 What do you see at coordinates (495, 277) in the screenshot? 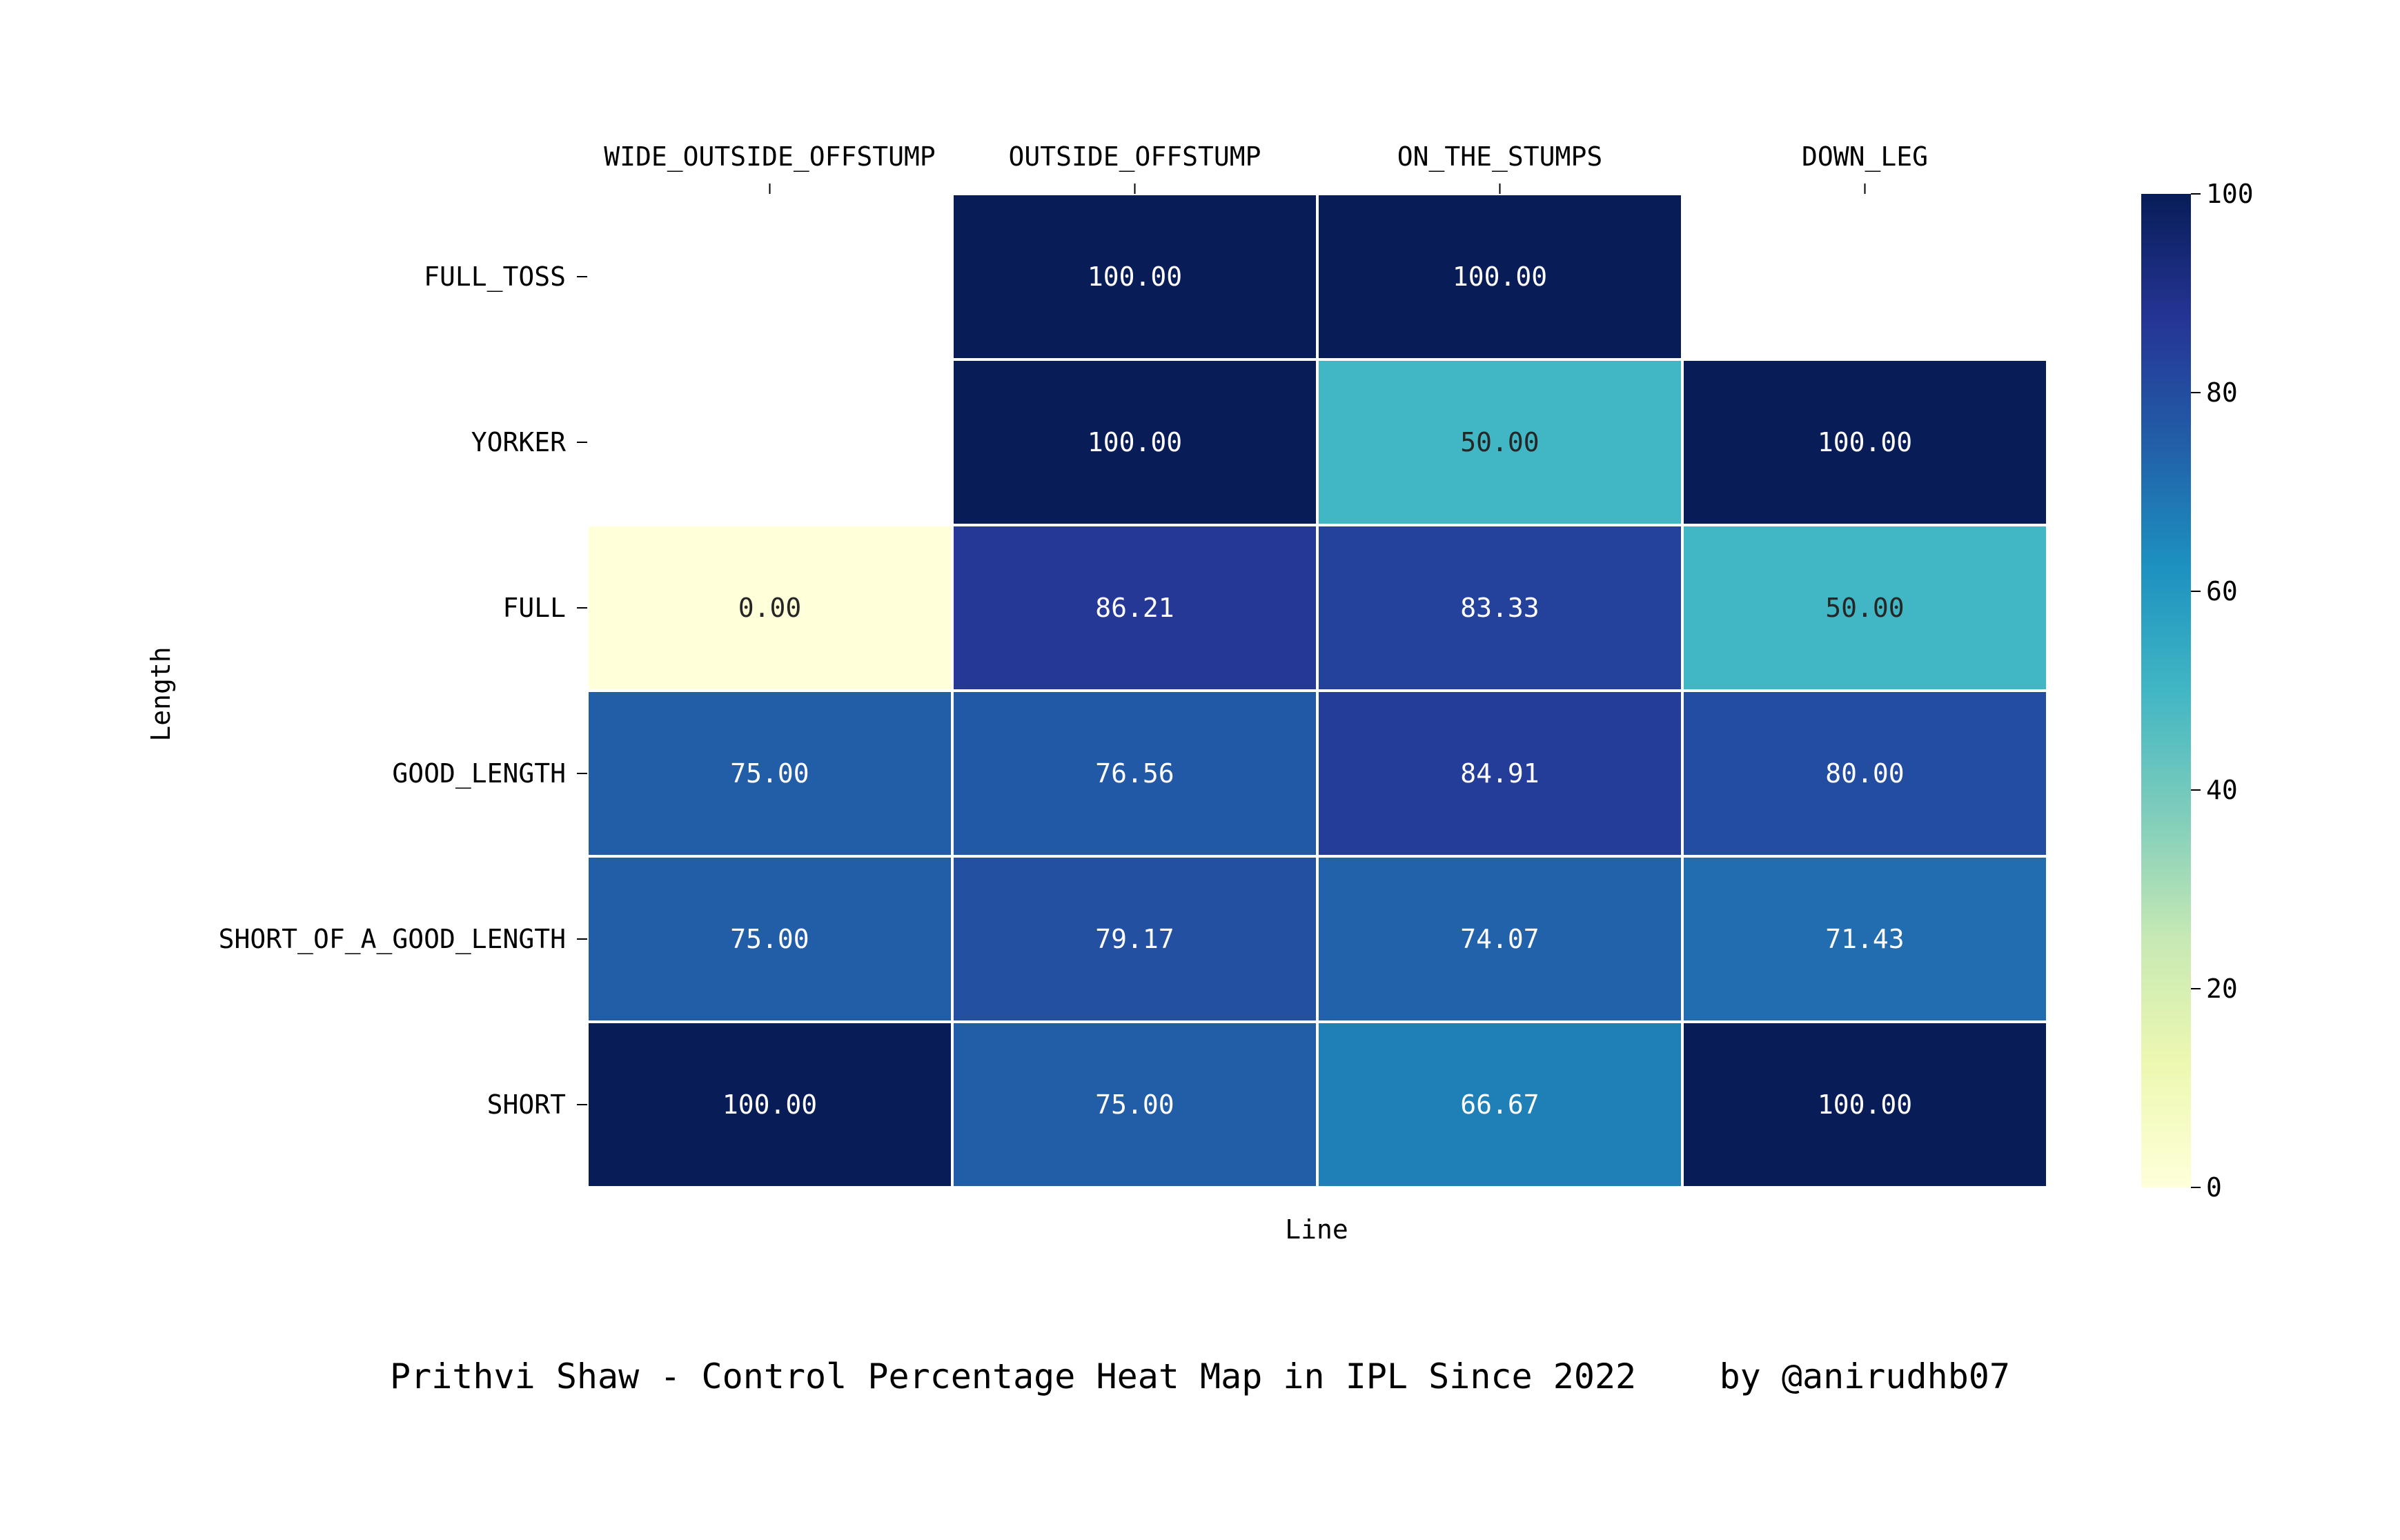
I see `y-tick-label: FULL_TOSS` at bounding box center [495, 277].